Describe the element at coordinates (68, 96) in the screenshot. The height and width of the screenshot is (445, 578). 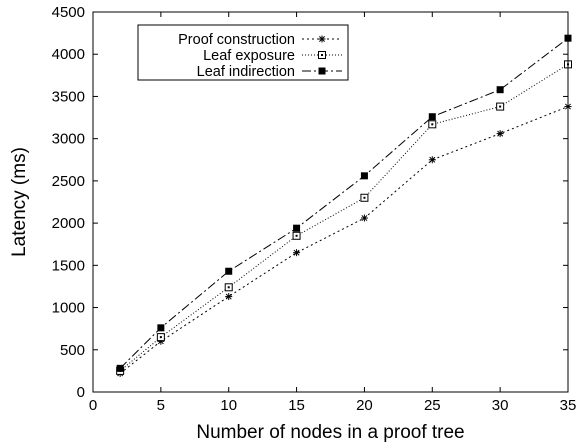
I see `y-tick-label: 3500` at that location.